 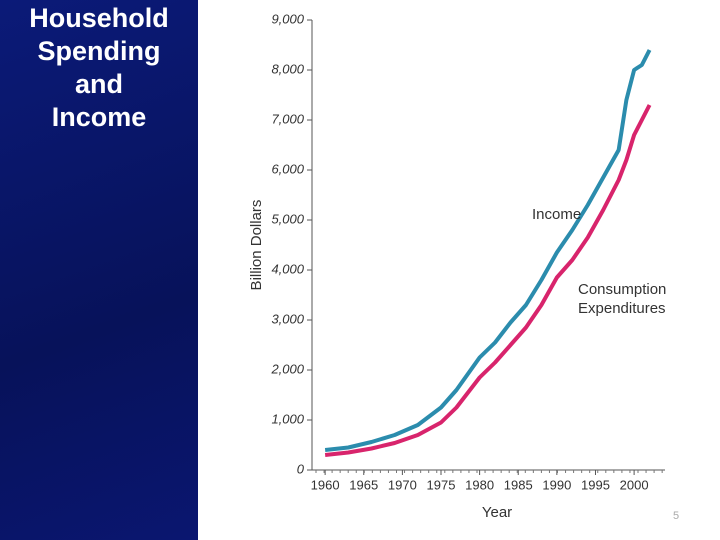 What do you see at coordinates (622, 299) in the screenshot?
I see `series-label: Consumption Expenditures` at bounding box center [622, 299].